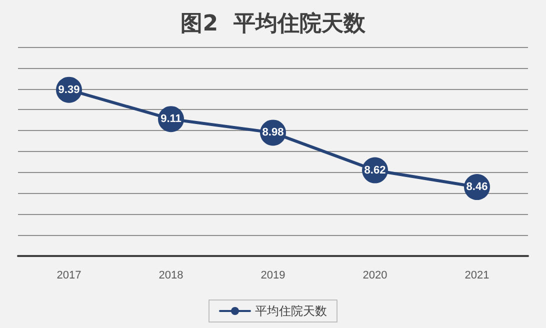 Image resolution: width=546 pixels, height=328 pixels. Describe the element at coordinates (375, 170) in the screenshot. I see `data-label: 8.62` at that location.